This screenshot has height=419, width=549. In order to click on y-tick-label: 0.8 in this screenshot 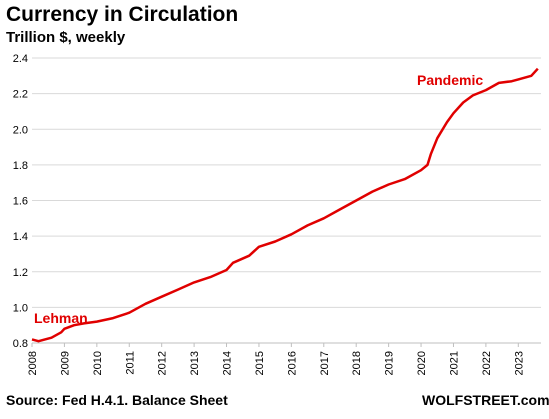, I will do `click(20, 344)`.